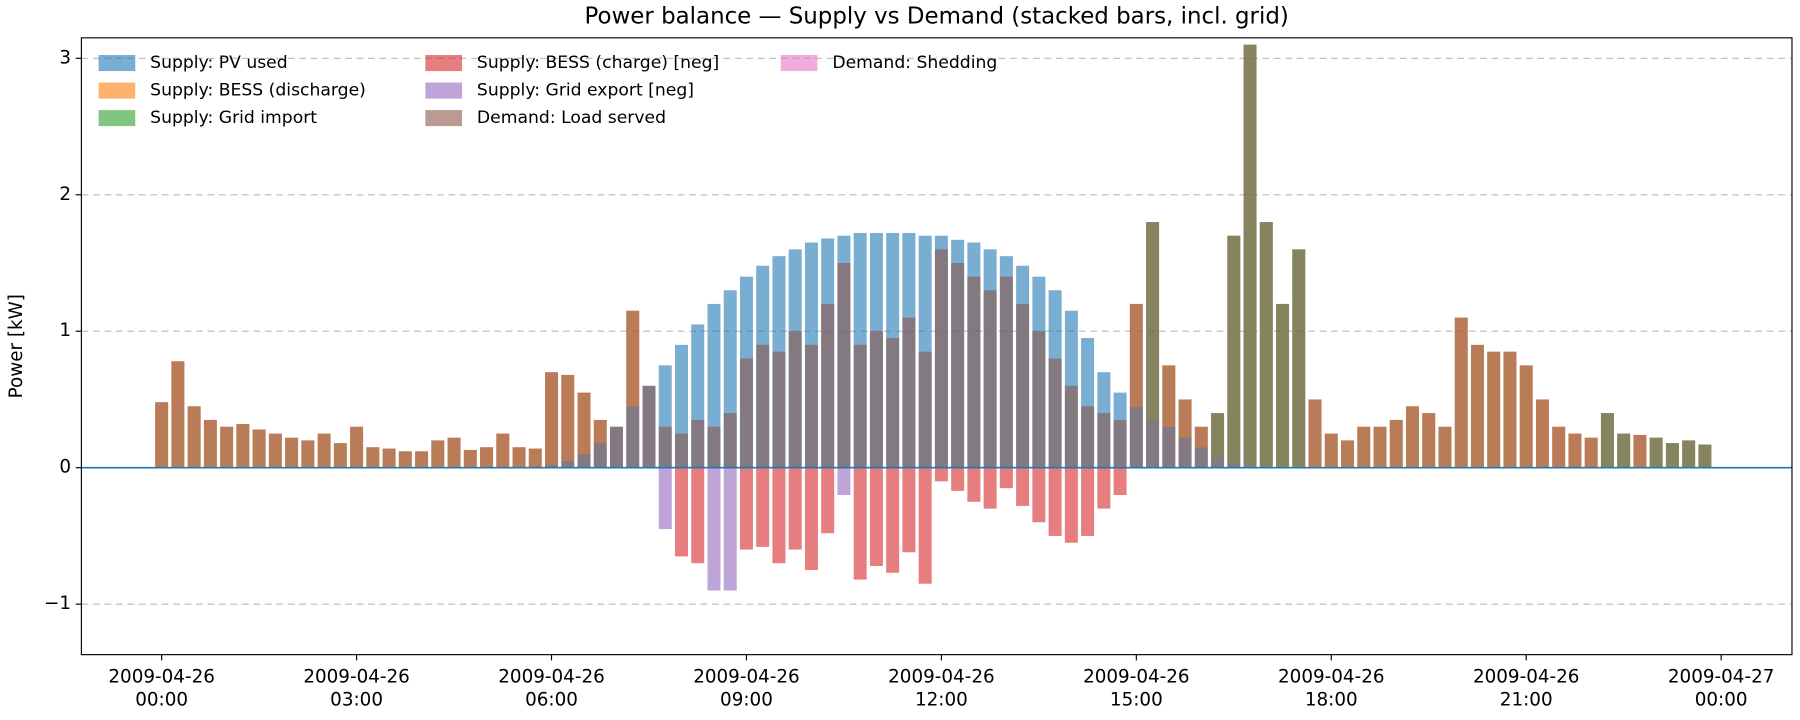  Describe the element at coordinates (941, 700) in the screenshot. I see `x-tick-label-line: 12:00` at that location.